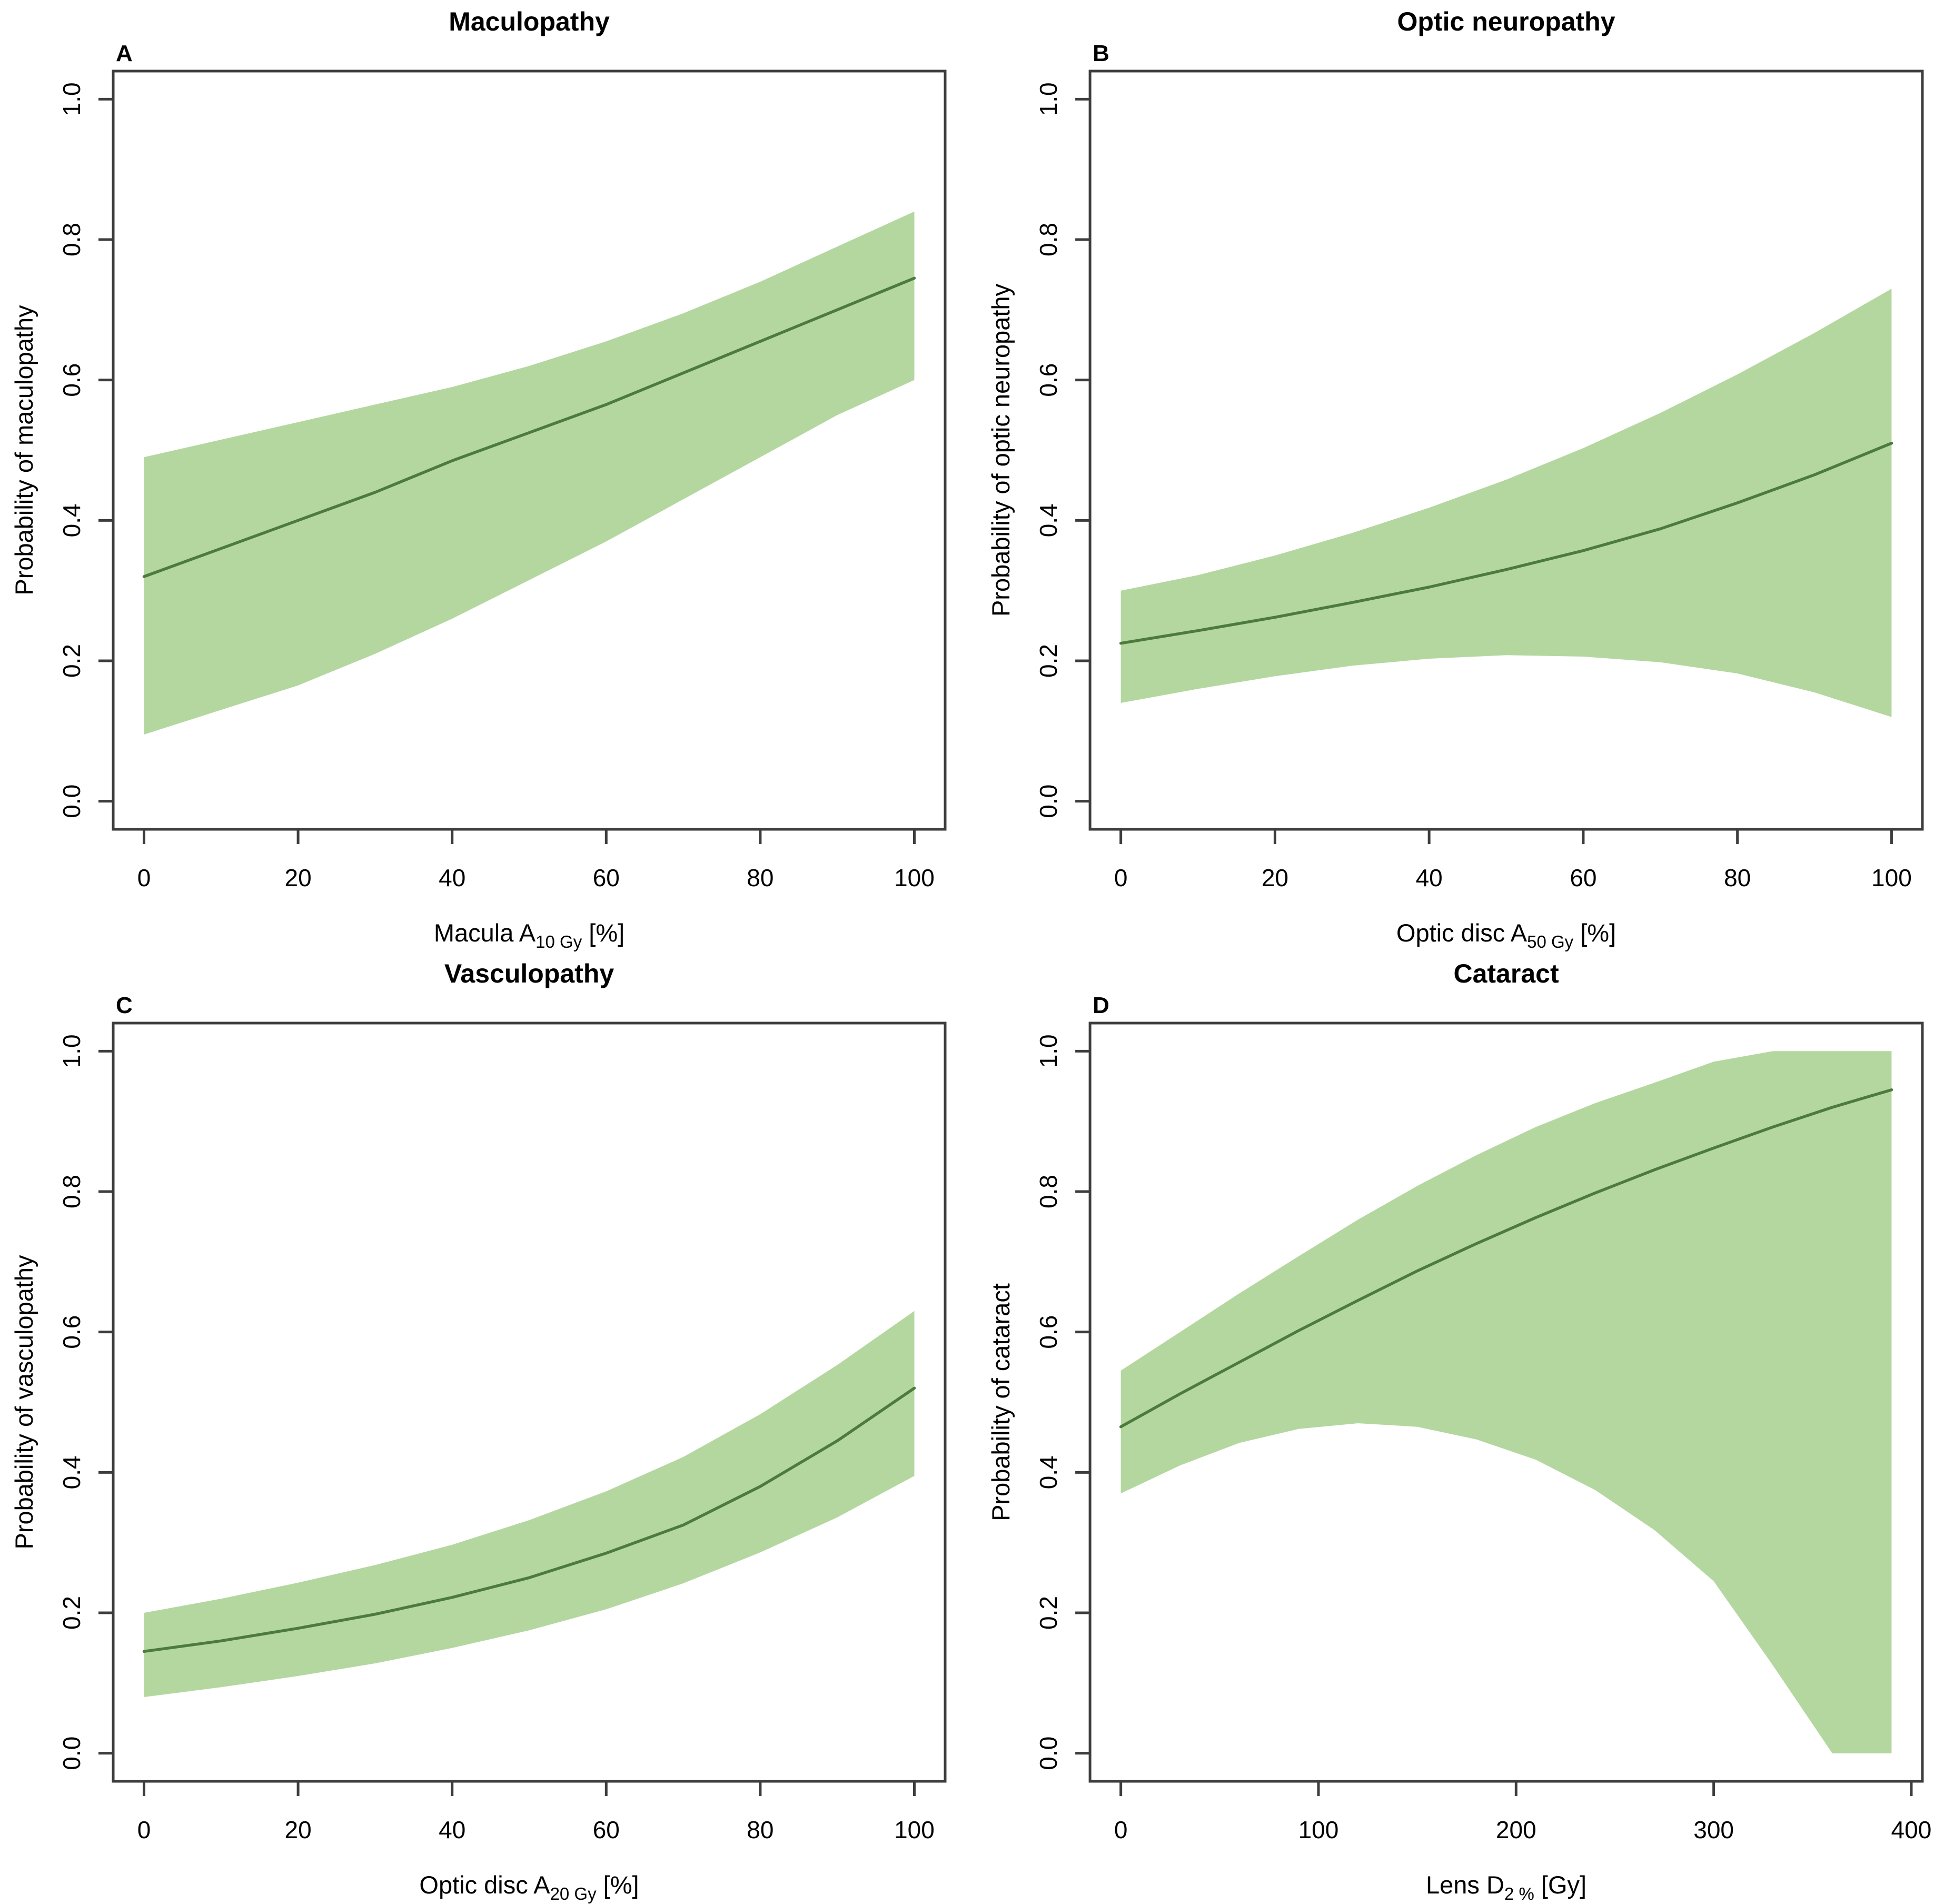 Image resolution: width=1954 pixels, height=1904 pixels. I want to click on panel-letter: C, so click(124, 1006).